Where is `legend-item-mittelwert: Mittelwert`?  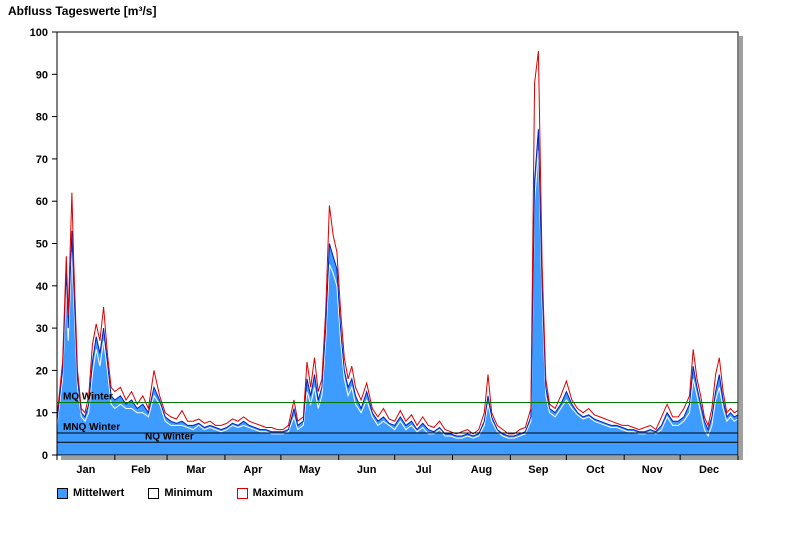 legend-item-mittelwert: Mittelwert is located at coordinates (90, 493).